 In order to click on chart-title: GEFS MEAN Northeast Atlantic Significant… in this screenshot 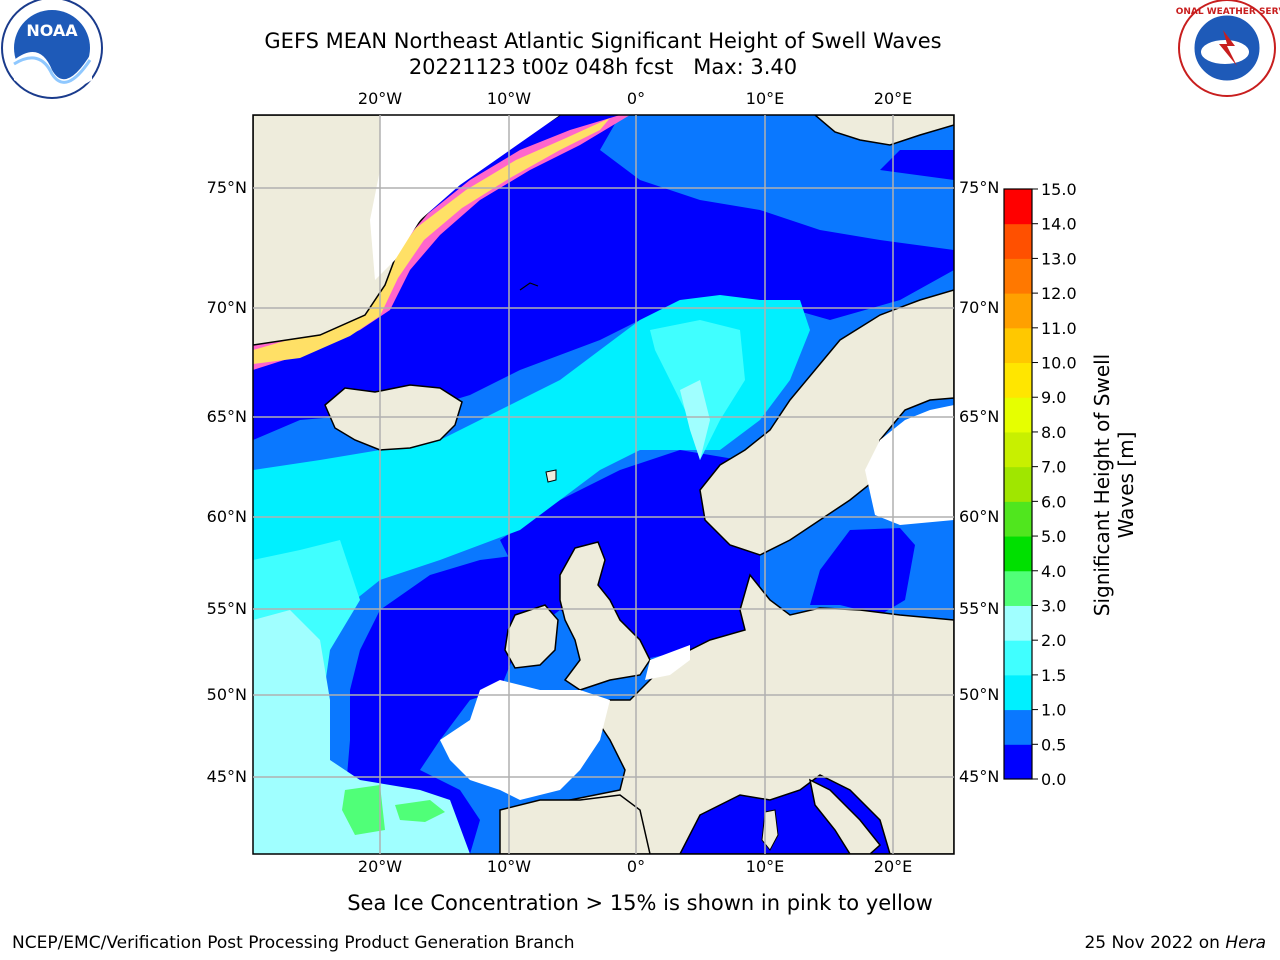, I will do `click(603, 54)`.